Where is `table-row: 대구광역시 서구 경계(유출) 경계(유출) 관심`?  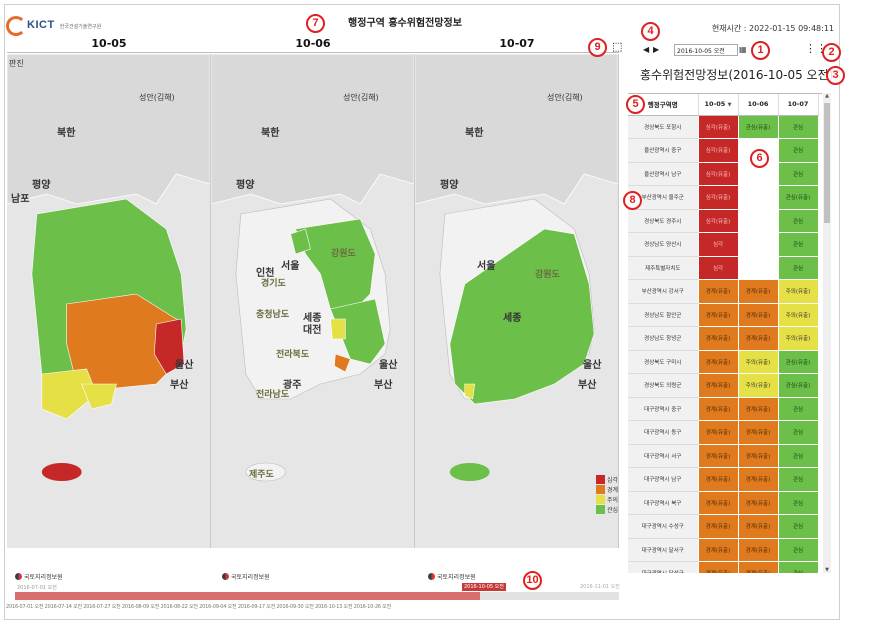
table-row: 대구광역시 서구 경계(유출) 경계(유출) 관심 is located at coordinates (723, 456).